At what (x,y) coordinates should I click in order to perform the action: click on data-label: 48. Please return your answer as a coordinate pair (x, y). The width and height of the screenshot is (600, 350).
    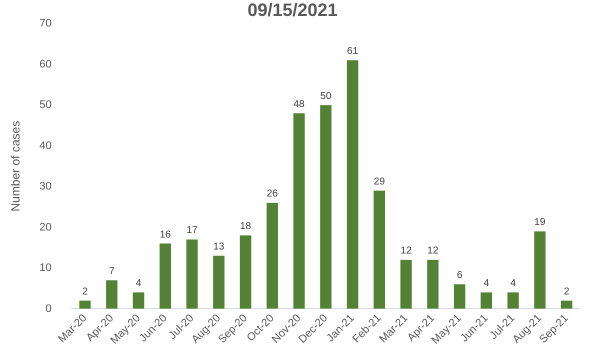
    Looking at the image, I should click on (300, 104).